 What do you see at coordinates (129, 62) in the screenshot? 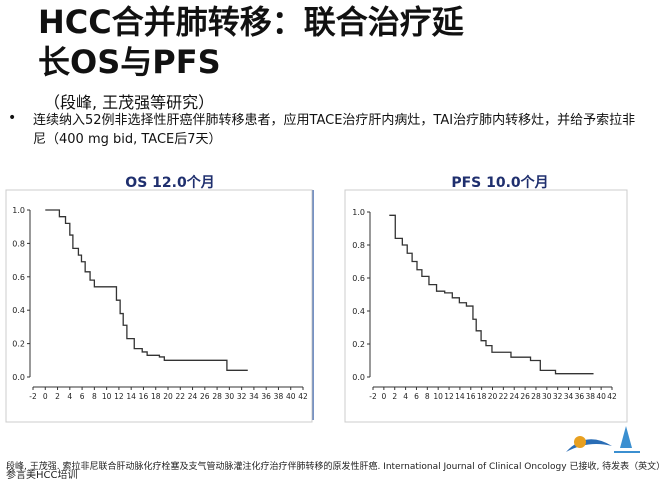
I see `title-line: 长OS与PFS` at bounding box center [129, 62].